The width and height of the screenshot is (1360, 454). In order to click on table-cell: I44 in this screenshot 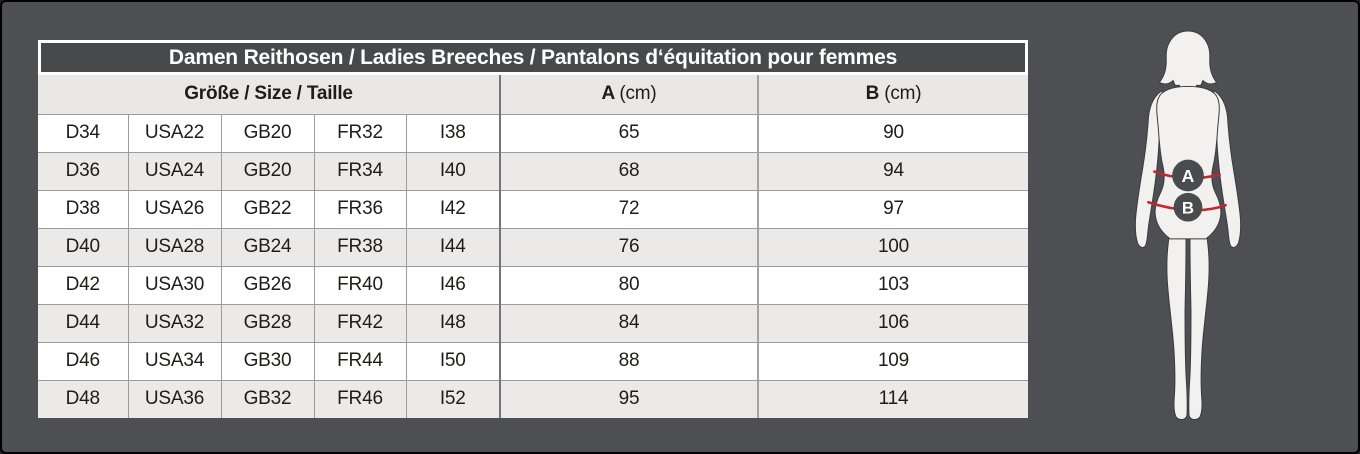, I will do `click(452, 246)`.